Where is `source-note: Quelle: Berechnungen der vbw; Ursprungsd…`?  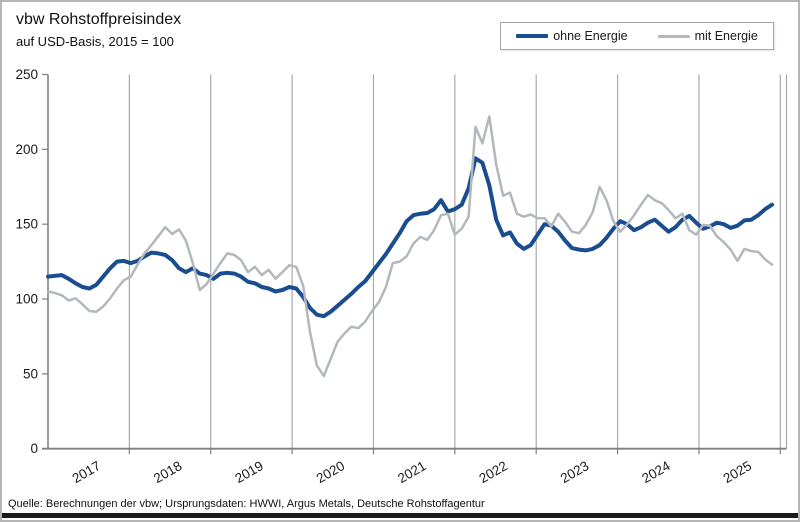
source-note: Quelle: Berechnungen der vbw; Ursprungsd… is located at coordinates (246, 504).